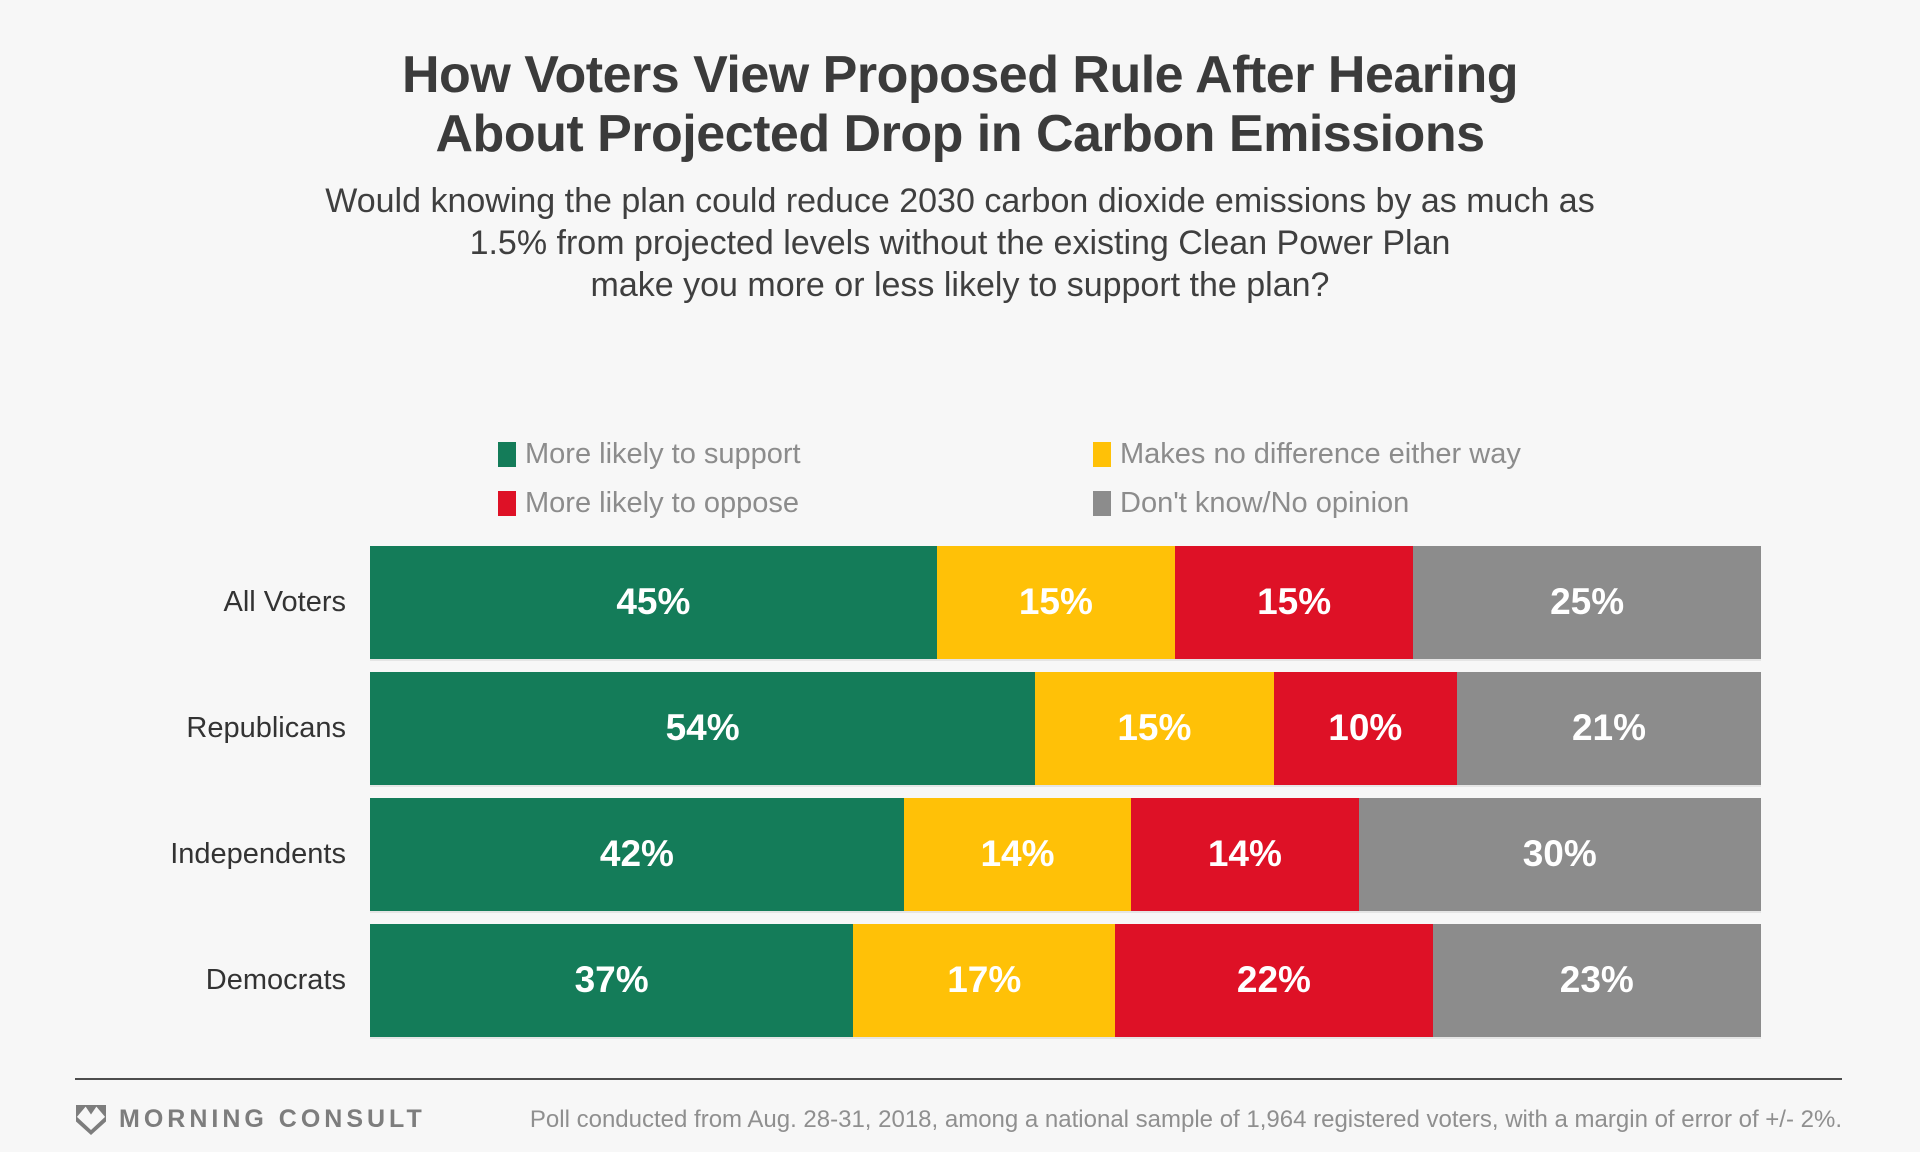 This screenshot has height=1152, width=1920. Describe the element at coordinates (258, 853) in the screenshot. I see `category-label: Independents` at that location.